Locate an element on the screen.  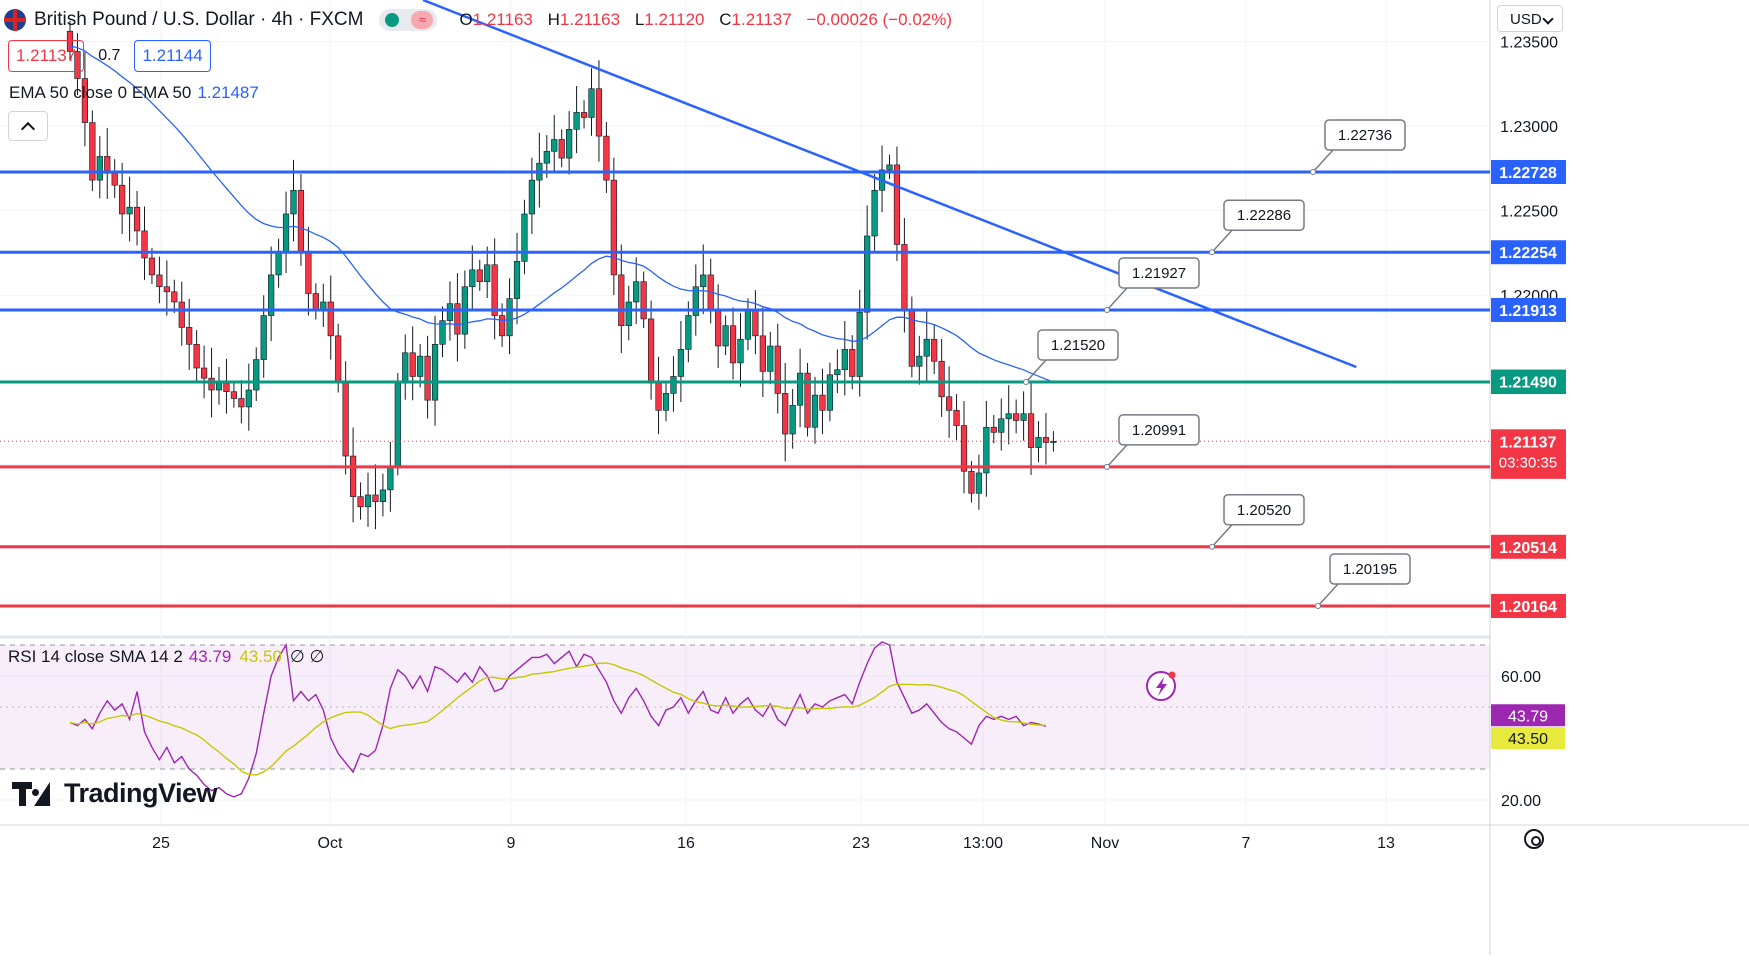
low-value: 1.21120 is located at coordinates (674, 19).